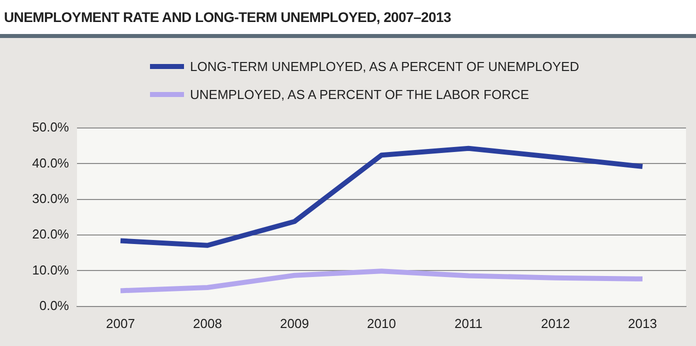  Describe the element at coordinates (227, 17) in the screenshot. I see `chart-title: UNEMPLOYMENT RATE AND LONG-TERM UNEMPLOYED, 2007–2013` at that location.